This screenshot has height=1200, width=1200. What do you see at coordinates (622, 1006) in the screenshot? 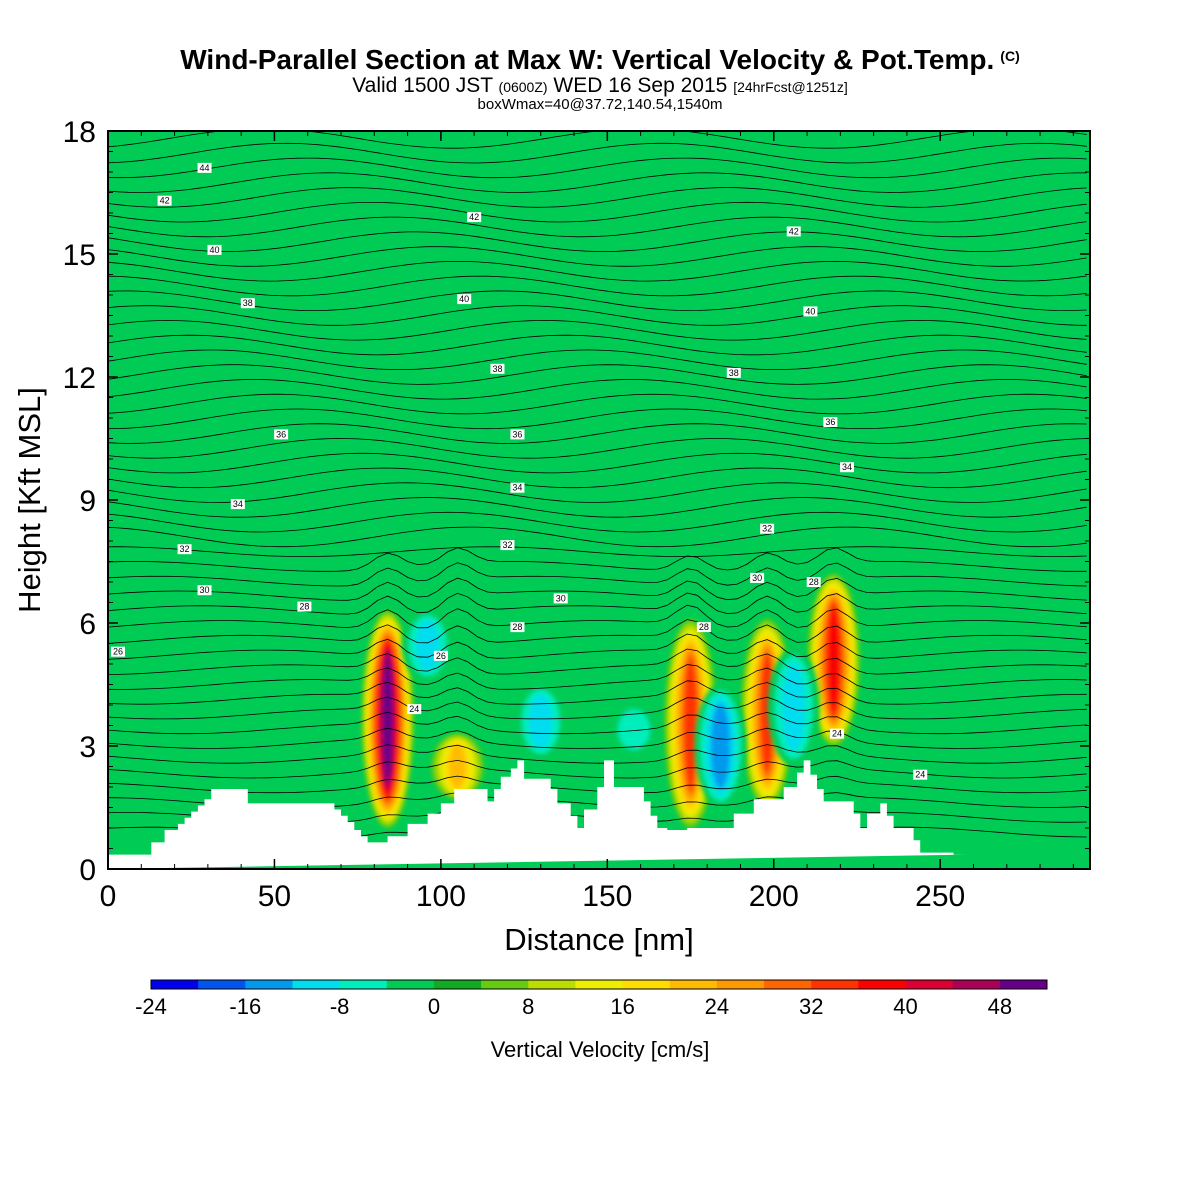
I see `colorbar-tick-label: 16` at bounding box center [622, 1006].